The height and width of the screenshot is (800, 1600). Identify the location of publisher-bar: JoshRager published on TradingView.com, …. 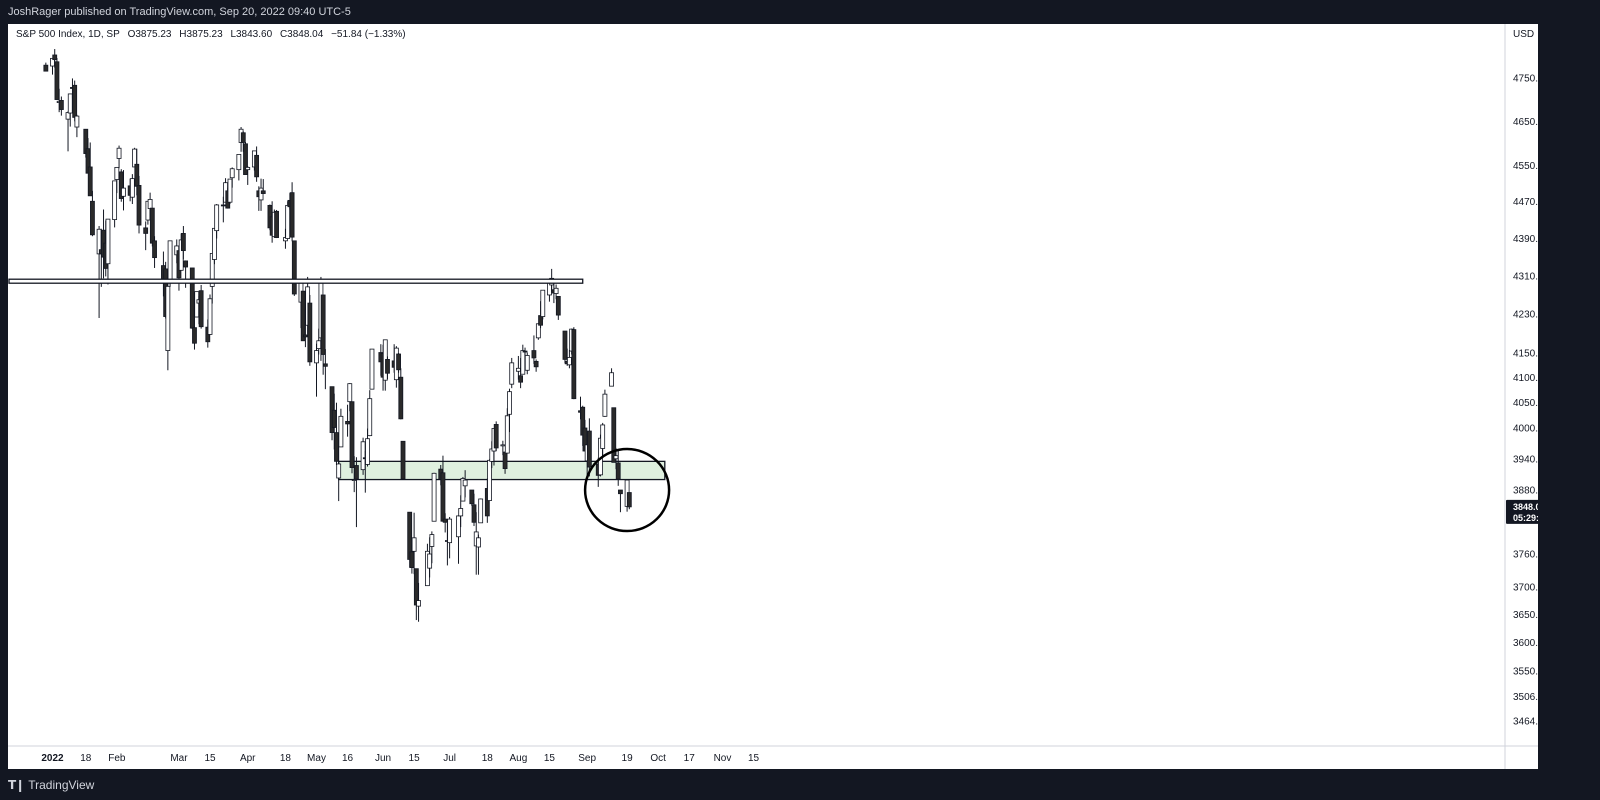
(800, 12).